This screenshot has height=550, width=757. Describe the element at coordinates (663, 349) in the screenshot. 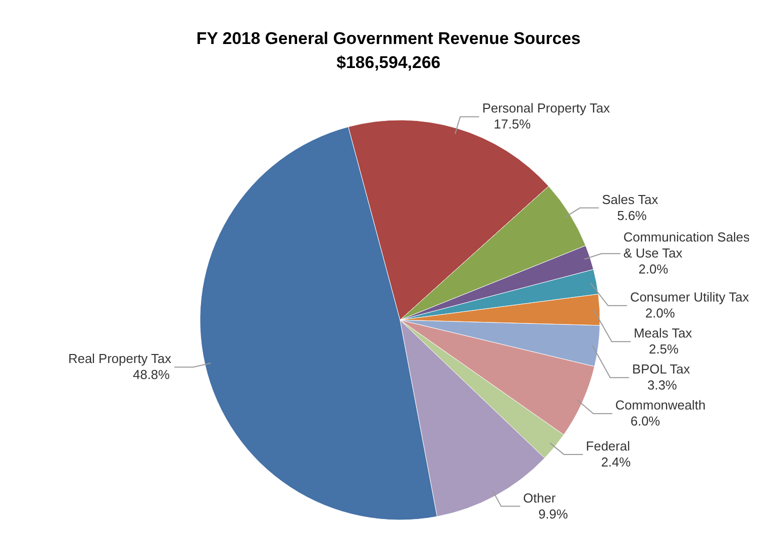

I see `data-label: 2.5%` at that location.